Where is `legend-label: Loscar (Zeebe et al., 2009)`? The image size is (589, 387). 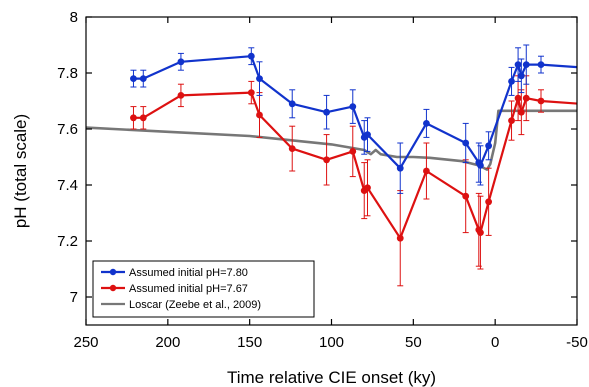 legend-label: Loscar (Zeebe et al., 2009) is located at coordinates (195, 305).